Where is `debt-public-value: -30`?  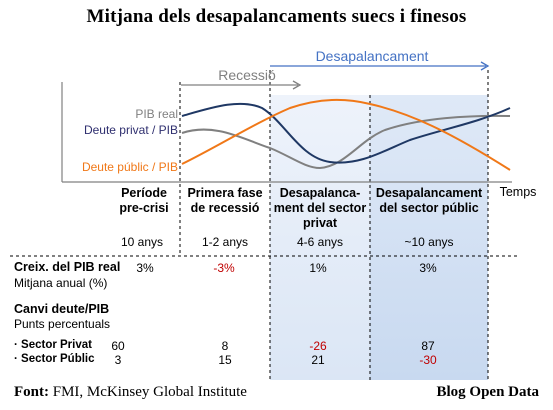
debt-public-value: -30 is located at coordinates (428, 360).